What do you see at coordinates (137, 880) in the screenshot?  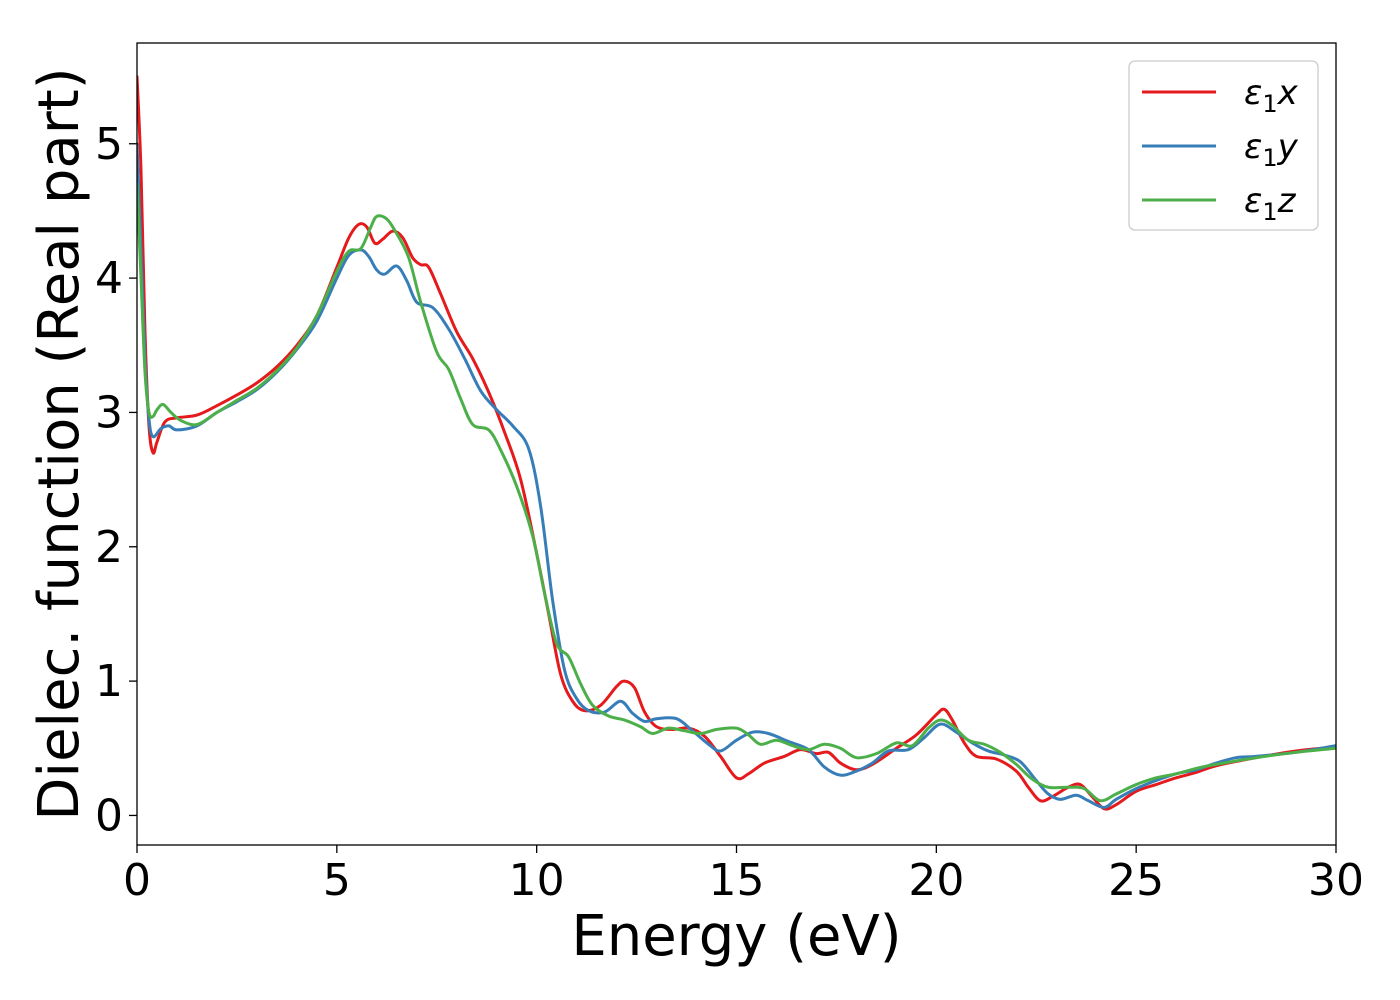 I see `x-tick-label: 0` at bounding box center [137, 880].